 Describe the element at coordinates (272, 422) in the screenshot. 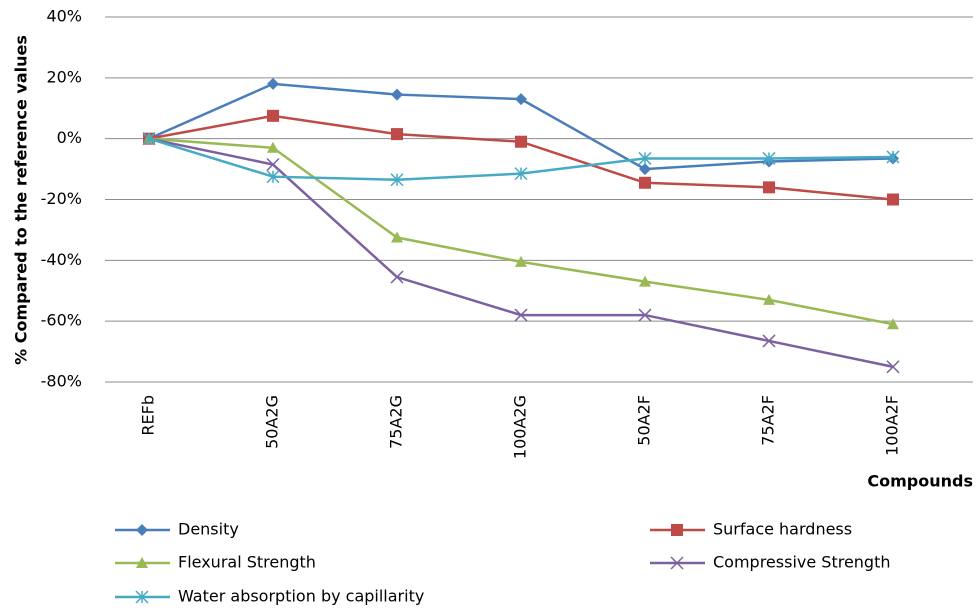

I see `x-tick-label: 50A2G` at that location.